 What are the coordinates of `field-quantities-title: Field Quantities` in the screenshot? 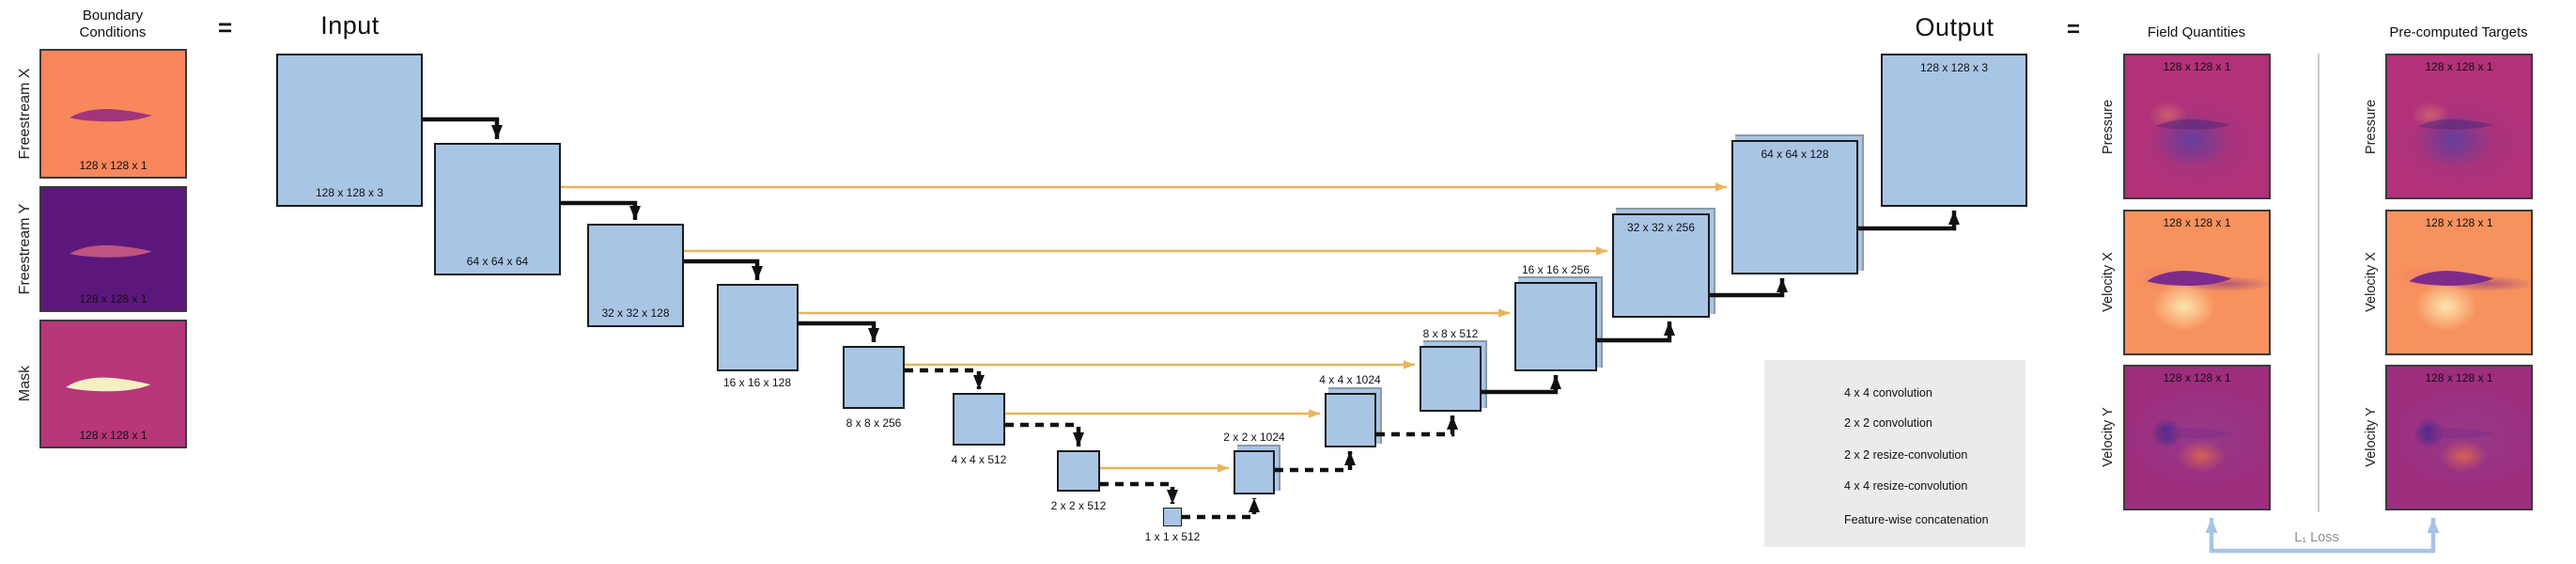 It's located at (2196, 32).